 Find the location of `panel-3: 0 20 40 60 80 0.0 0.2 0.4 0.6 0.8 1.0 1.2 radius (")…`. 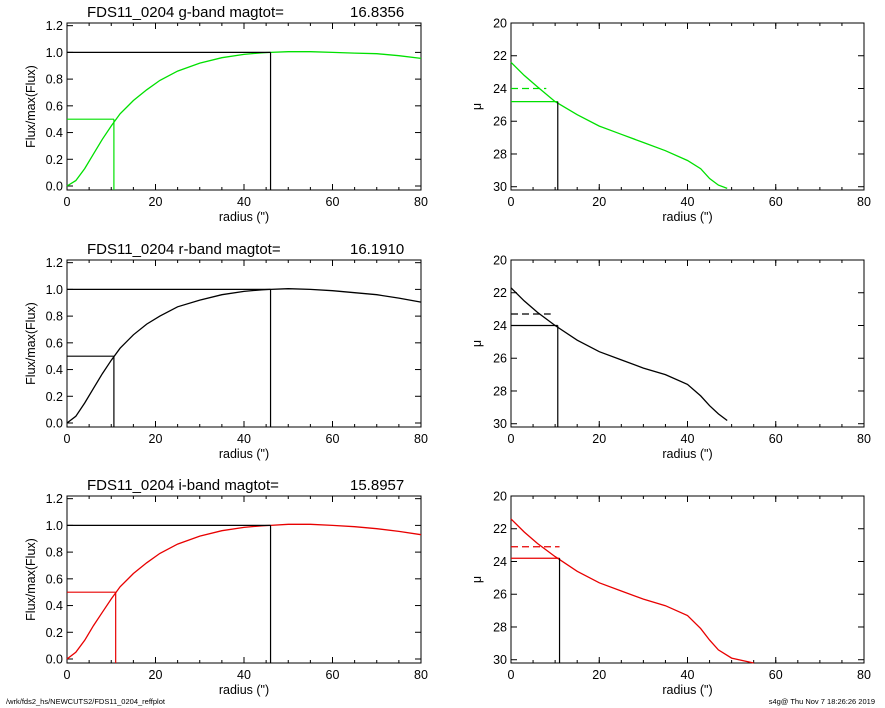

panel-3: 0 20 40 60 80 0.0 0.2 0.4 0.6 0.8 1.0 1.2 radius (")… is located at coordinates (226, 351).